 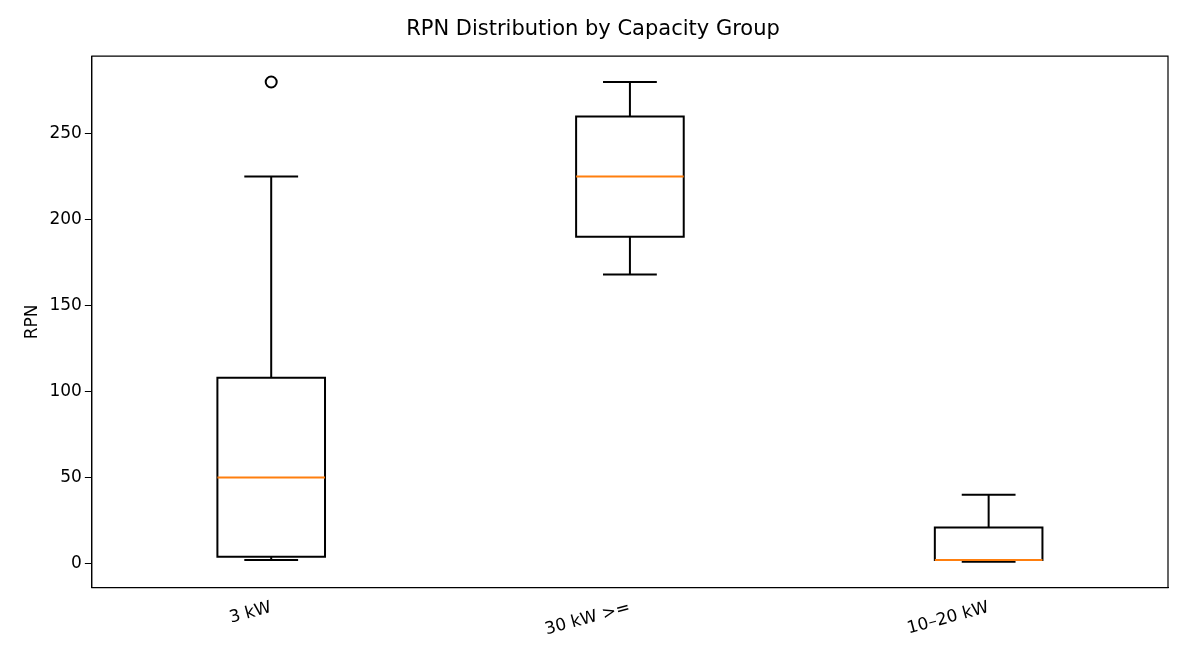 I want to click on y-tick-label: 250, so click(x=65, y=132).